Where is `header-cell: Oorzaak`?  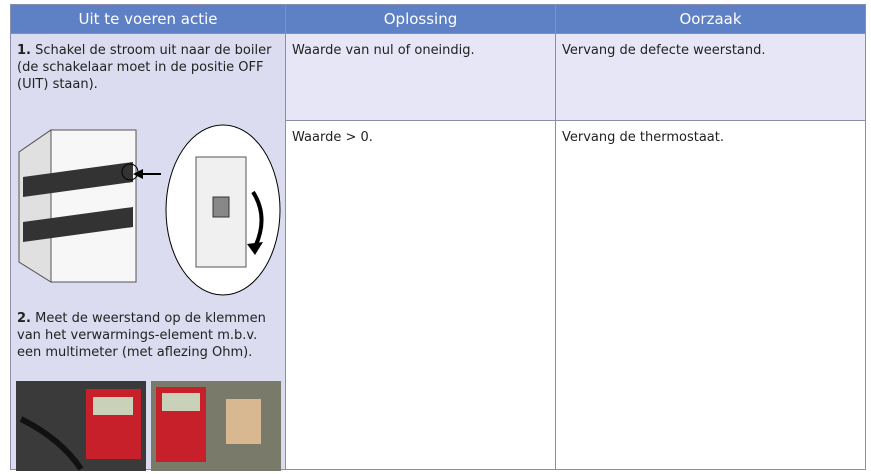 header-cell: Oorzaak is located at coordinates (710, 19).